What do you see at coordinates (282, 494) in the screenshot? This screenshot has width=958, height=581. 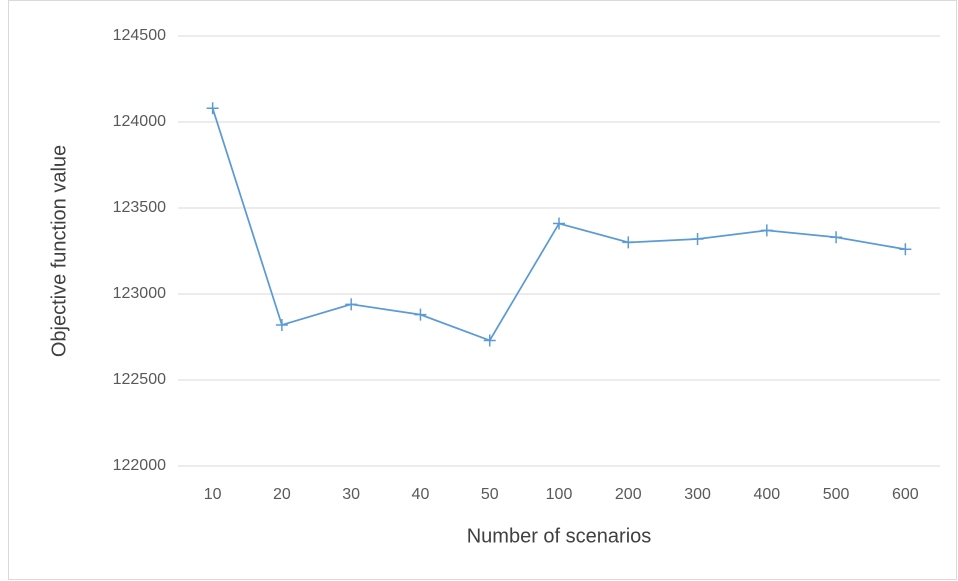 I see `x-tick-label: 20` at bounding box center [282, 494].